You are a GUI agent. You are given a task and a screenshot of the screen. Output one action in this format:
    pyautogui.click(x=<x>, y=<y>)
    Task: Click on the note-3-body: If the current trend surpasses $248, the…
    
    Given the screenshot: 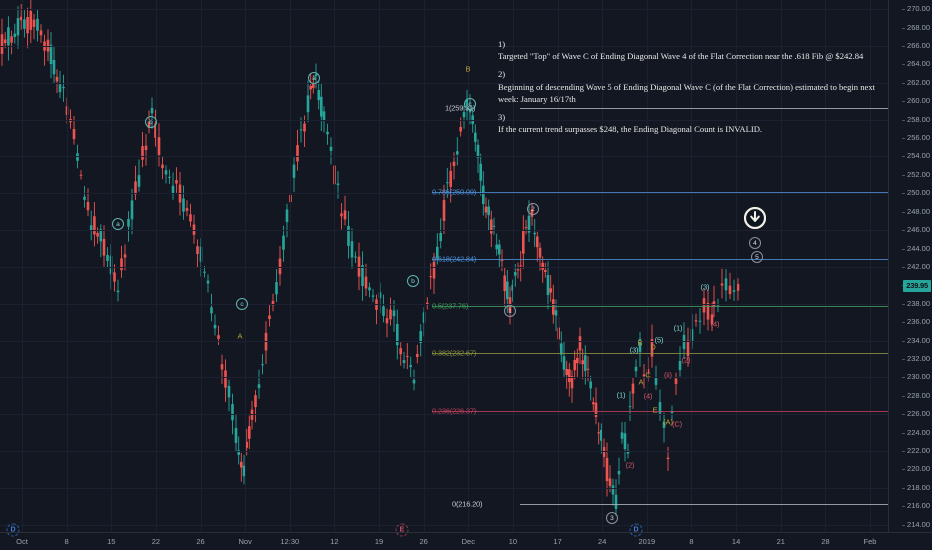 What is the action you would take?
    pyautogui.click(x=630, y=129)
    